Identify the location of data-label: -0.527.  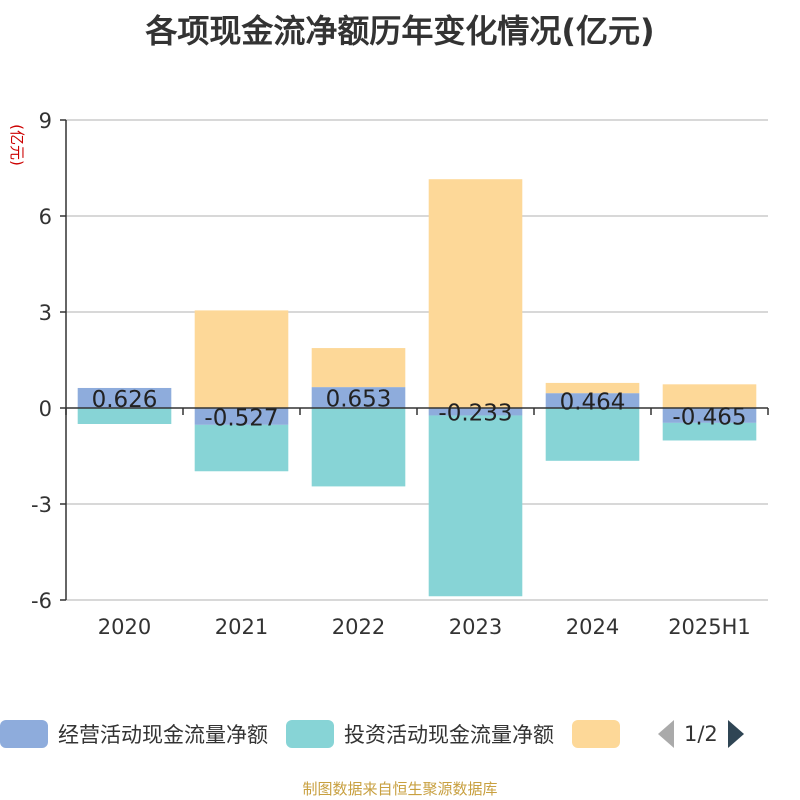
(241, 418).